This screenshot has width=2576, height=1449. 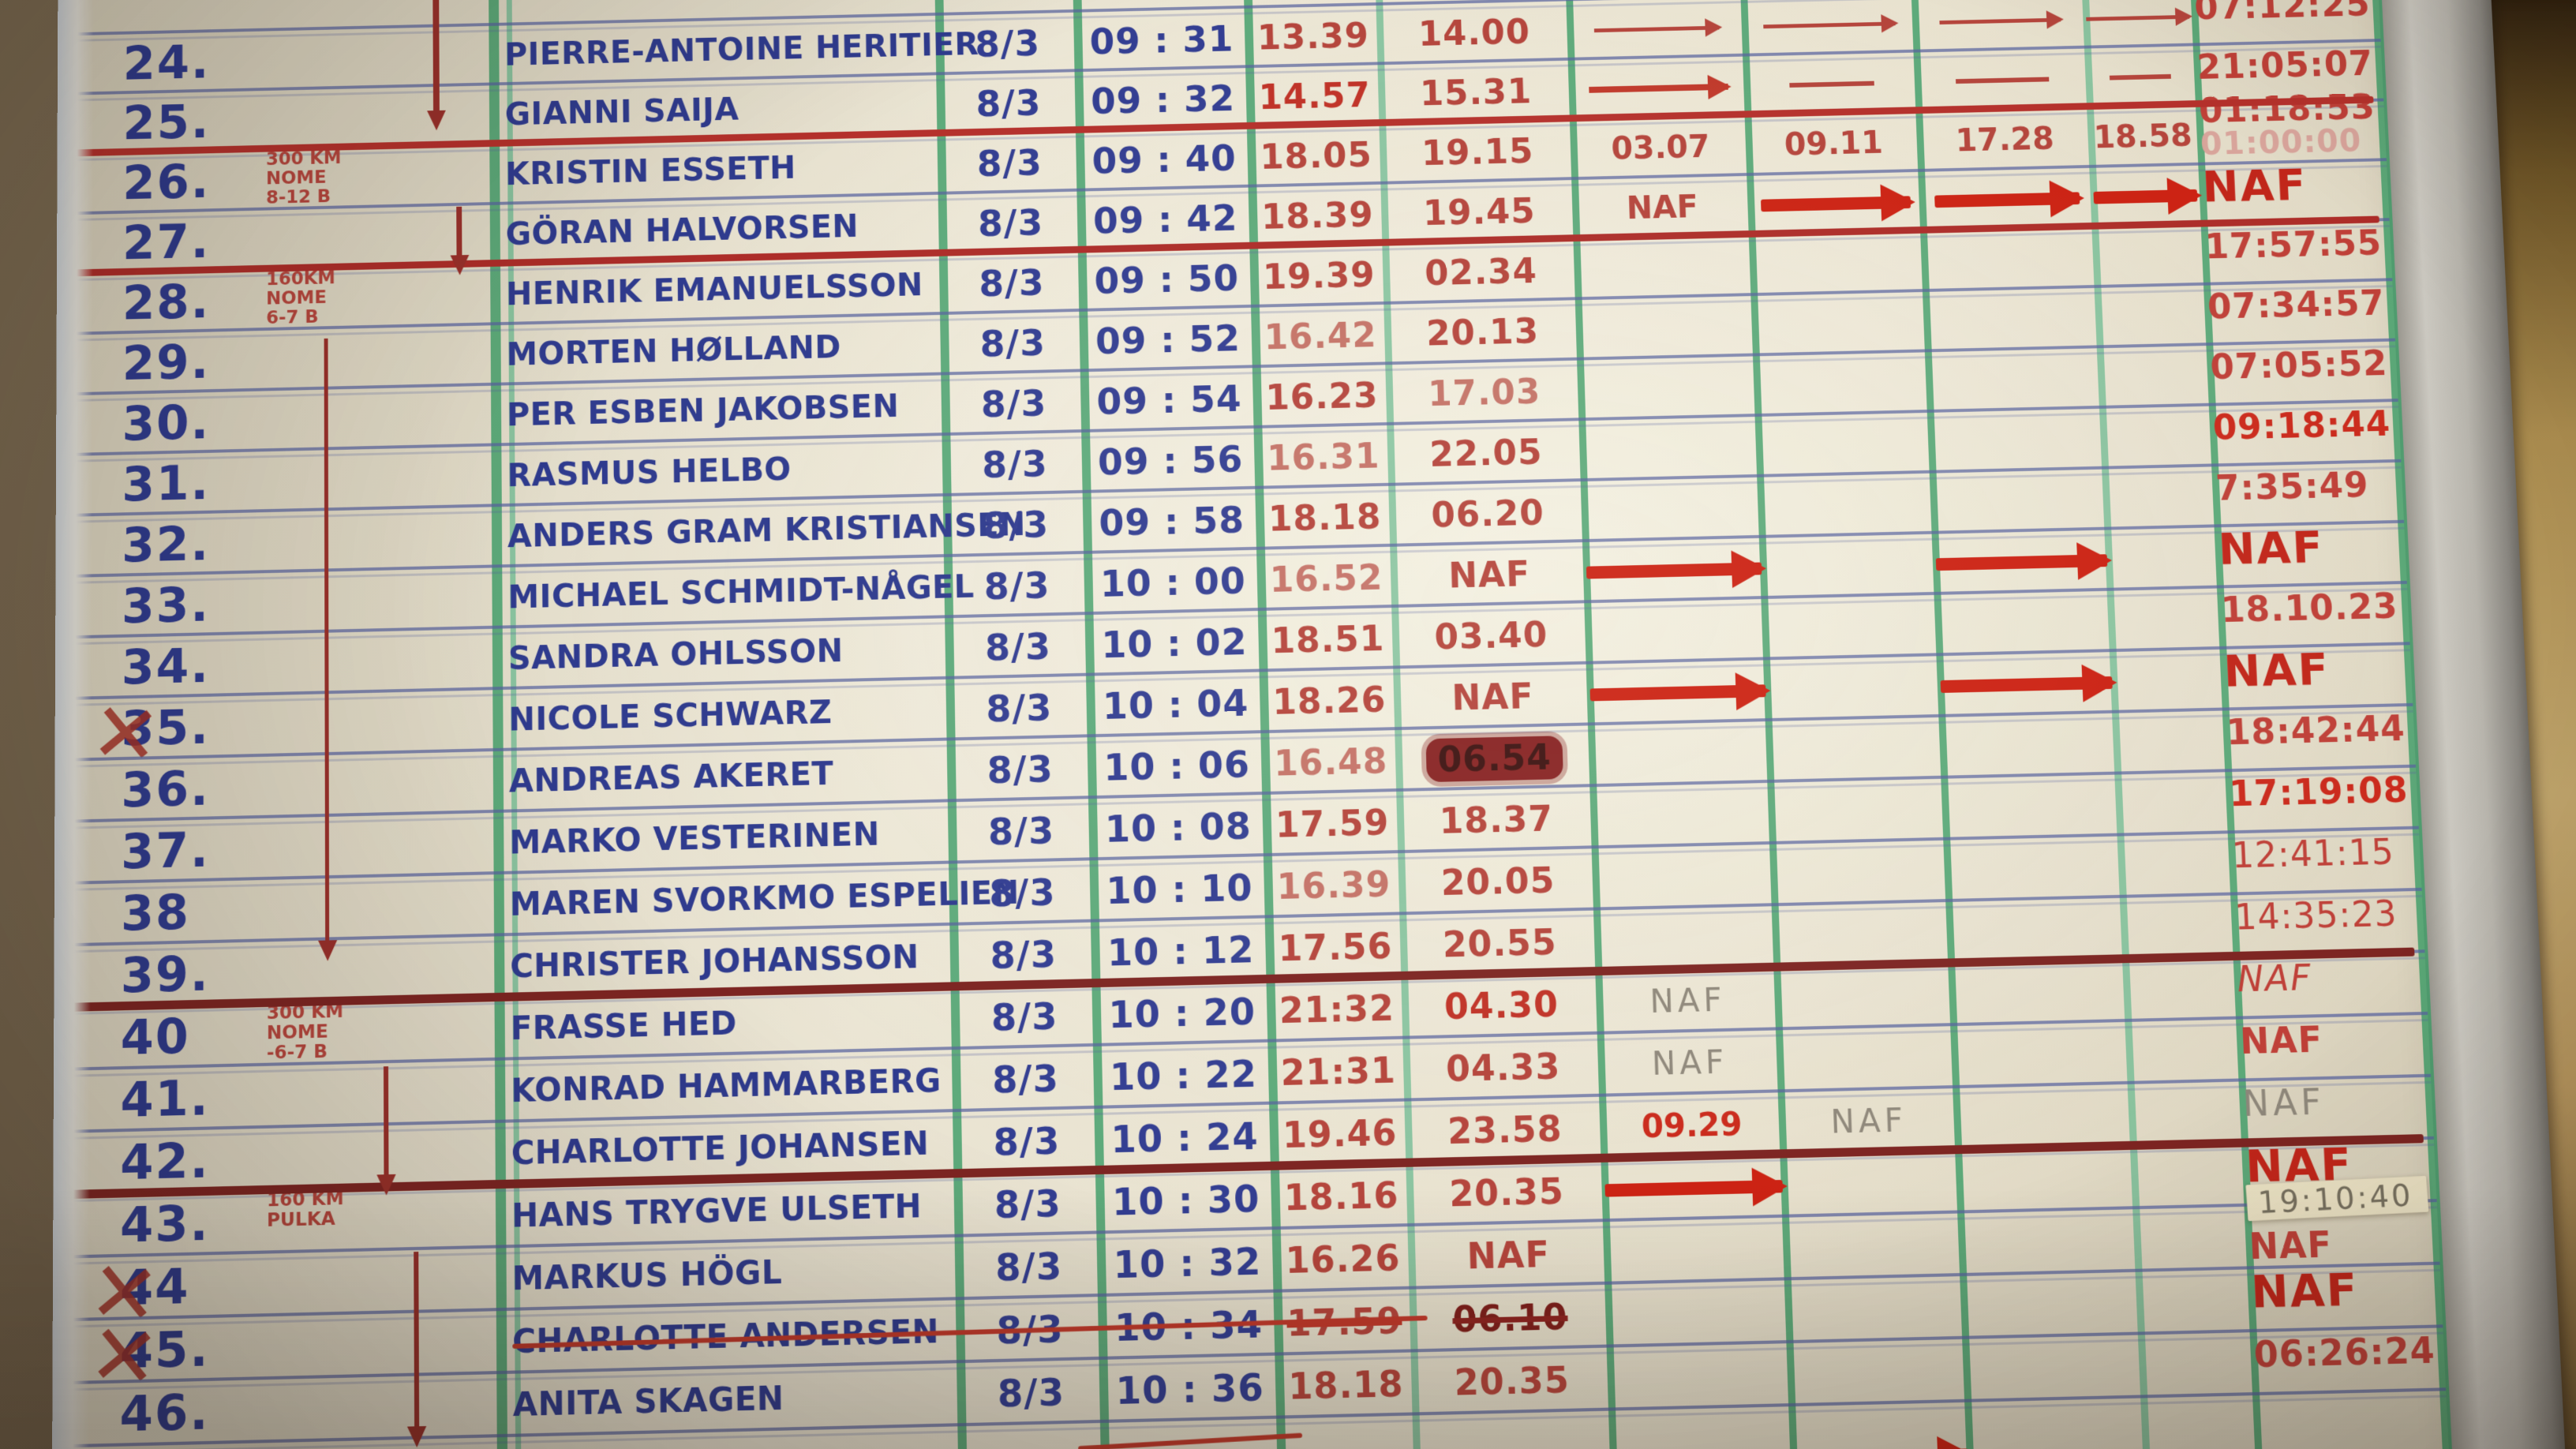 I want to click on cell-text: 18.51, so click(x=1327, y=639).